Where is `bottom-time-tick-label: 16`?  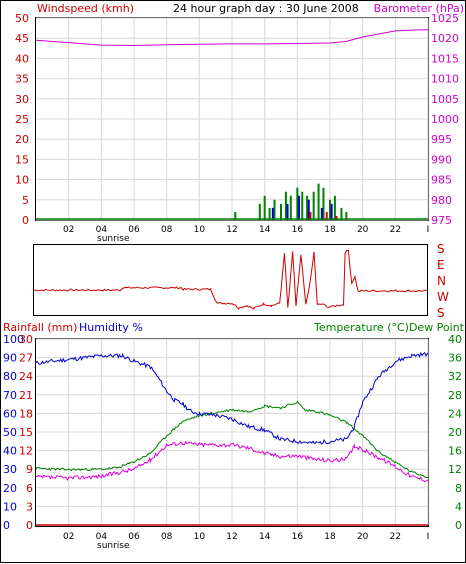
bottom-time-tick-label: 16 is located at coordinates (298, 537).